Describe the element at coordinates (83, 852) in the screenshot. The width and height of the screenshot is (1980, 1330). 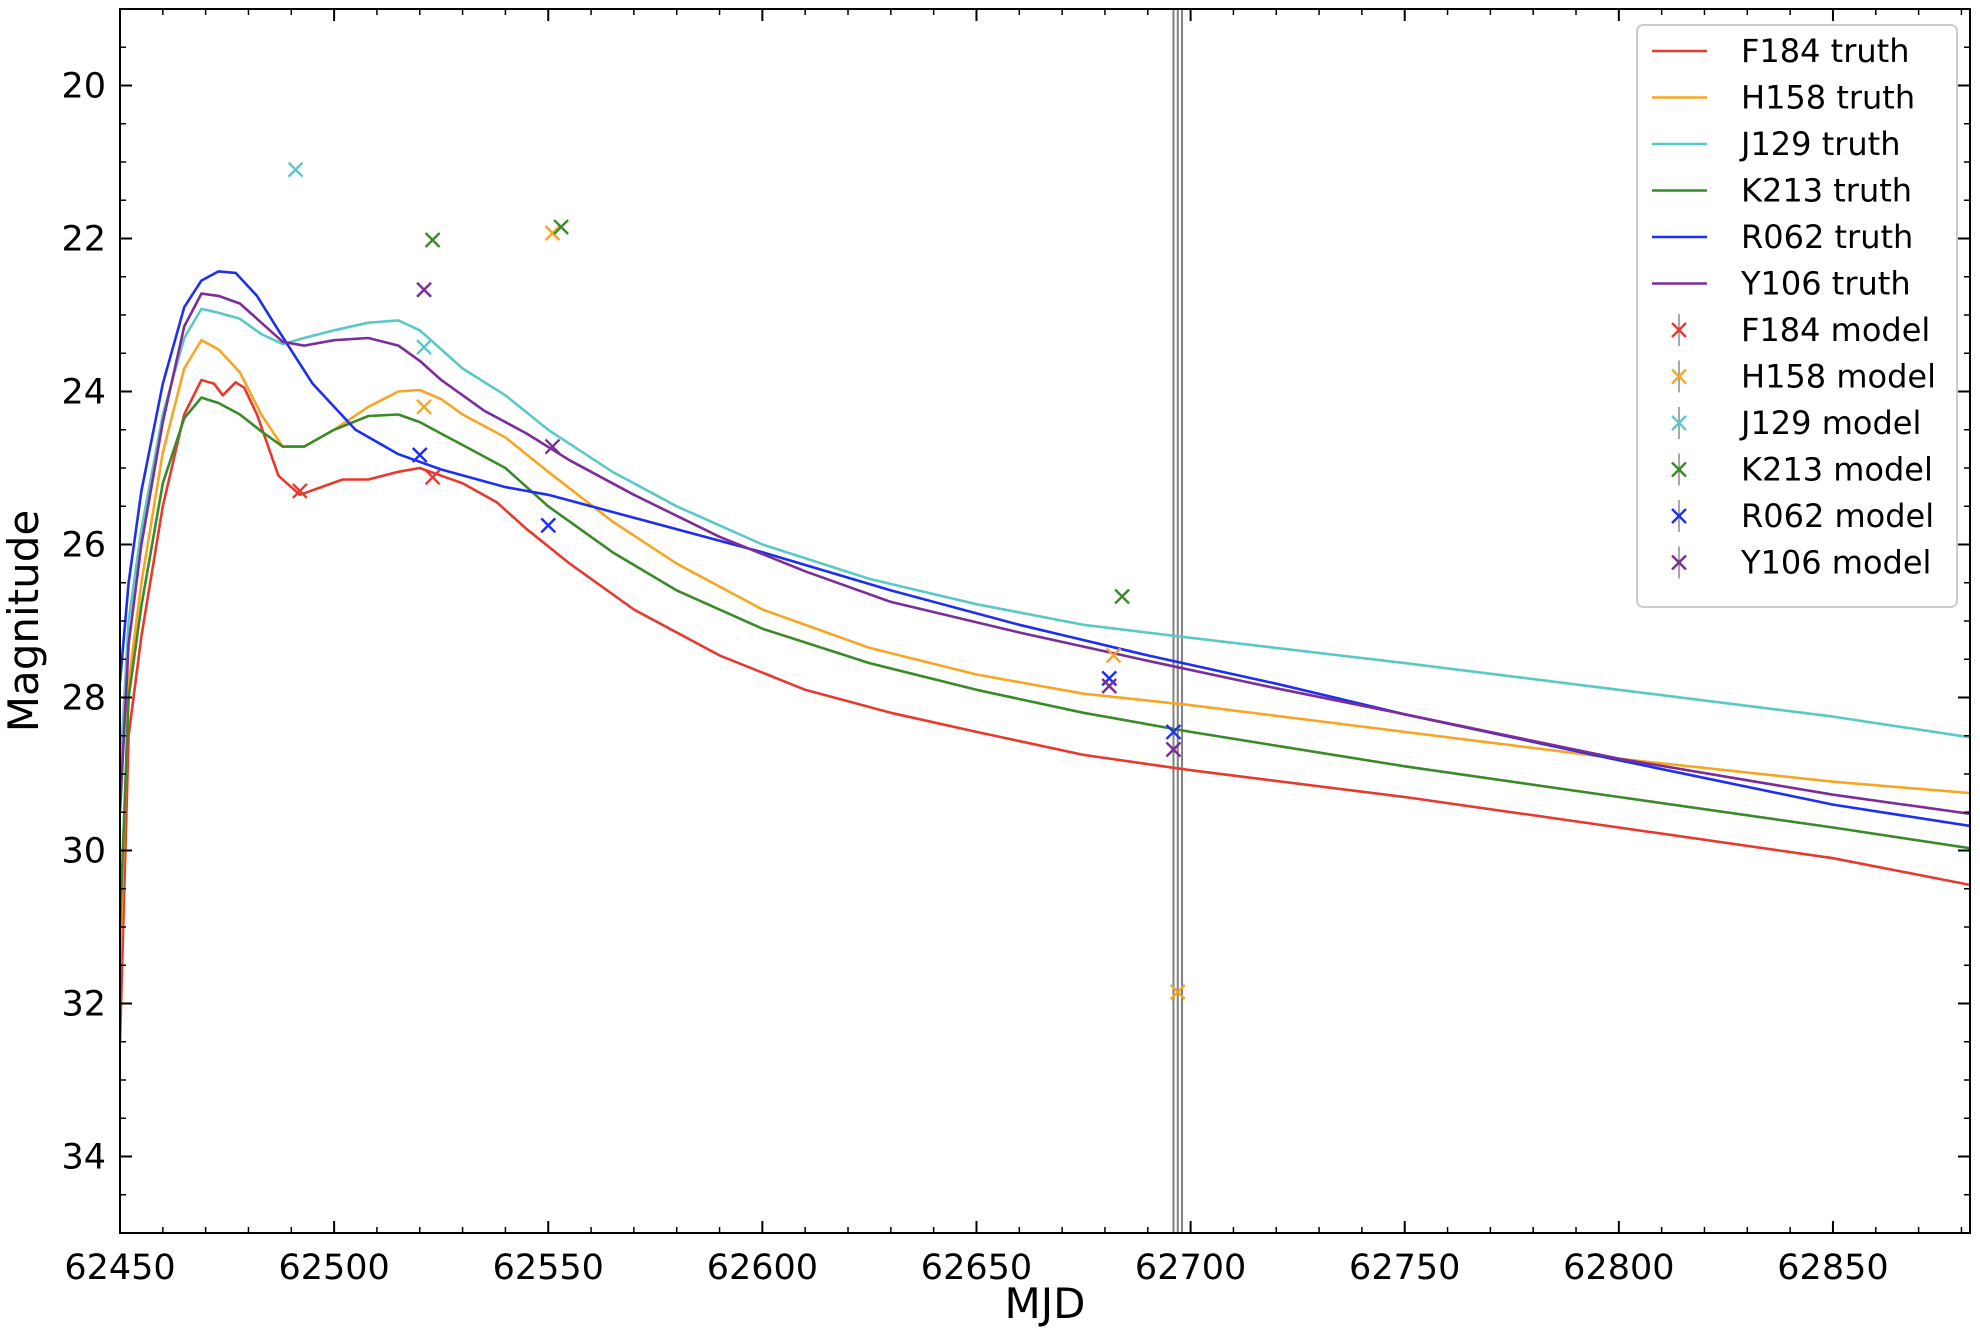
I see `y-tick-label: 30` at that location.